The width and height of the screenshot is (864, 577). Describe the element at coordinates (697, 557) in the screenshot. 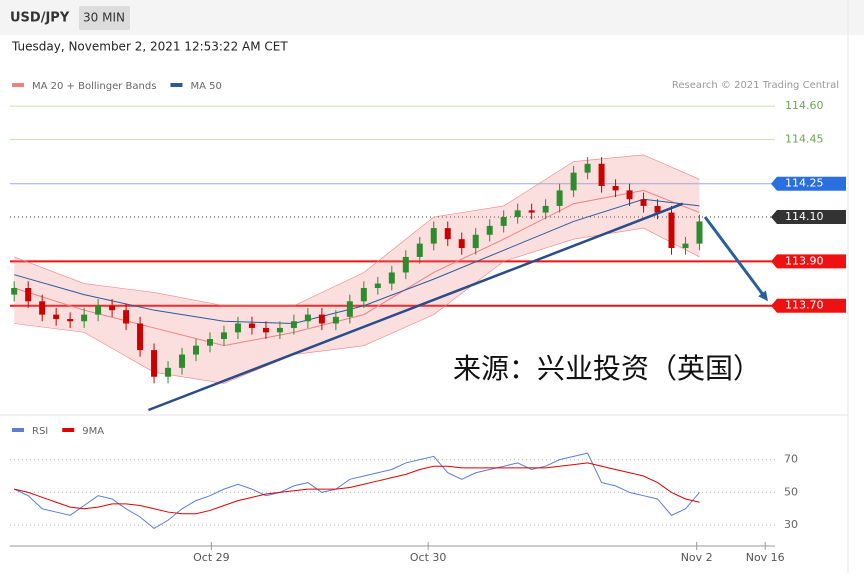

I see `x-tick-label: Nov 2` at that location.